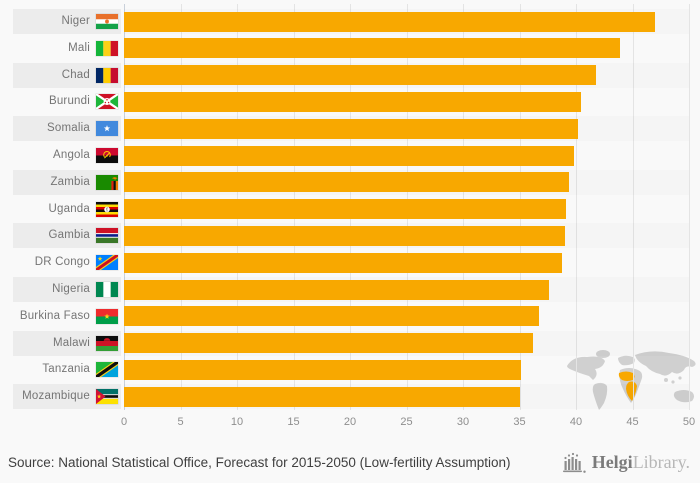  I want to click on x-axis: 0 5 10 15 20 25 30 35 40 45 50, so click(350, 425).